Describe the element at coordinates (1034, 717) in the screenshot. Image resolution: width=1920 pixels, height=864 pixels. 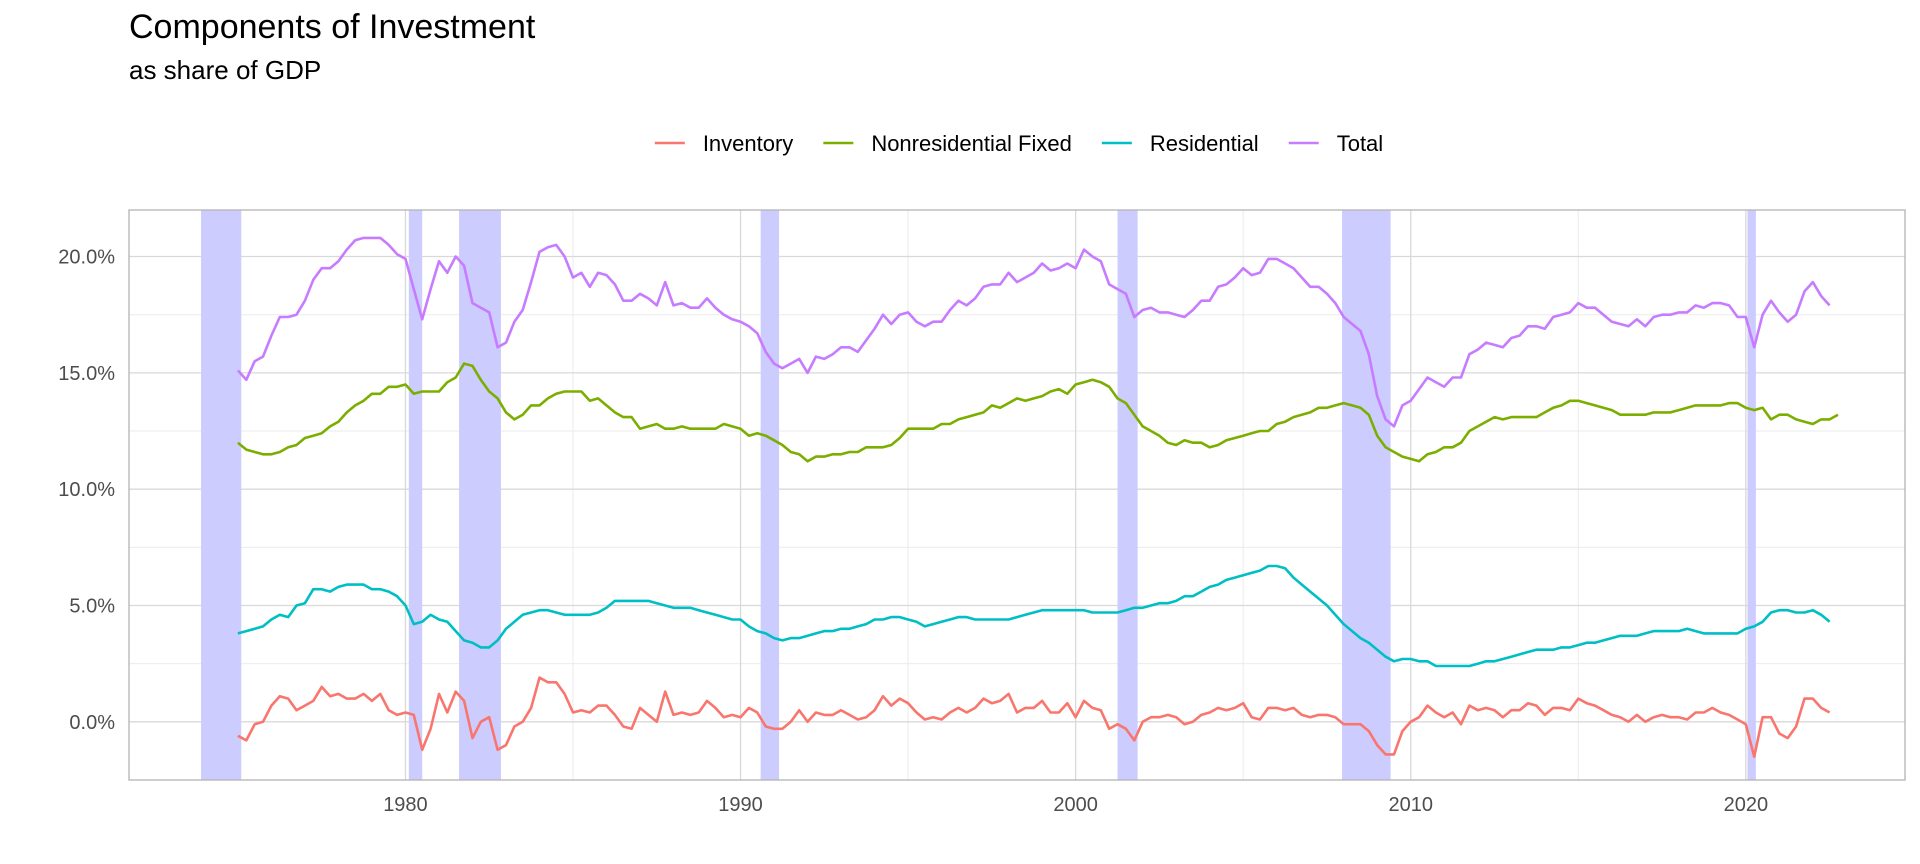
I see `series-line-inventory` at that location.